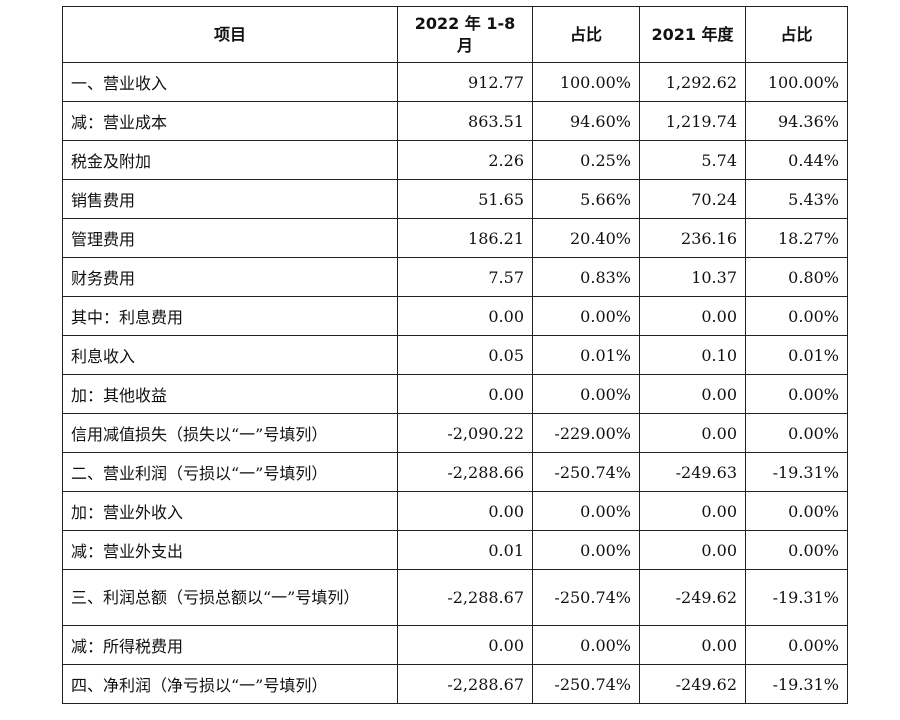 This screenshot has height=720, width=900. I want to click on table-row: 减：所得税费用 0.00 0.00% 0.00 0.00%, so click(455, 645).